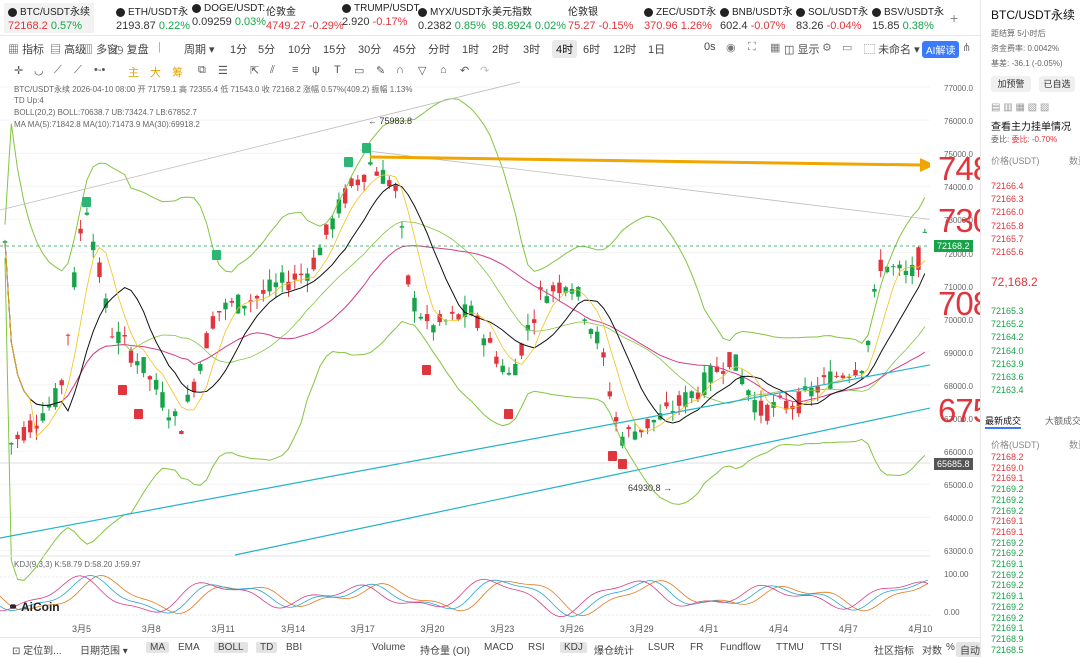 This screenshot has height=657, width=1080. What do you see at coordinates (1007, 199) in the screenshot?
I see `ask-row: 72166.3` at bounding box center [1007, 199].